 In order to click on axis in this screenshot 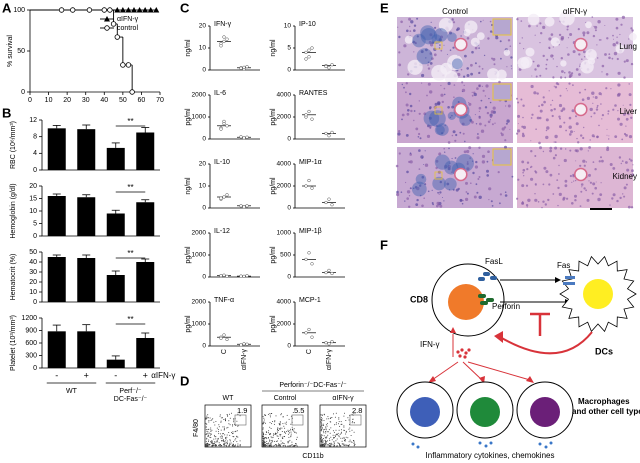, I will do `click(234, 255)`.